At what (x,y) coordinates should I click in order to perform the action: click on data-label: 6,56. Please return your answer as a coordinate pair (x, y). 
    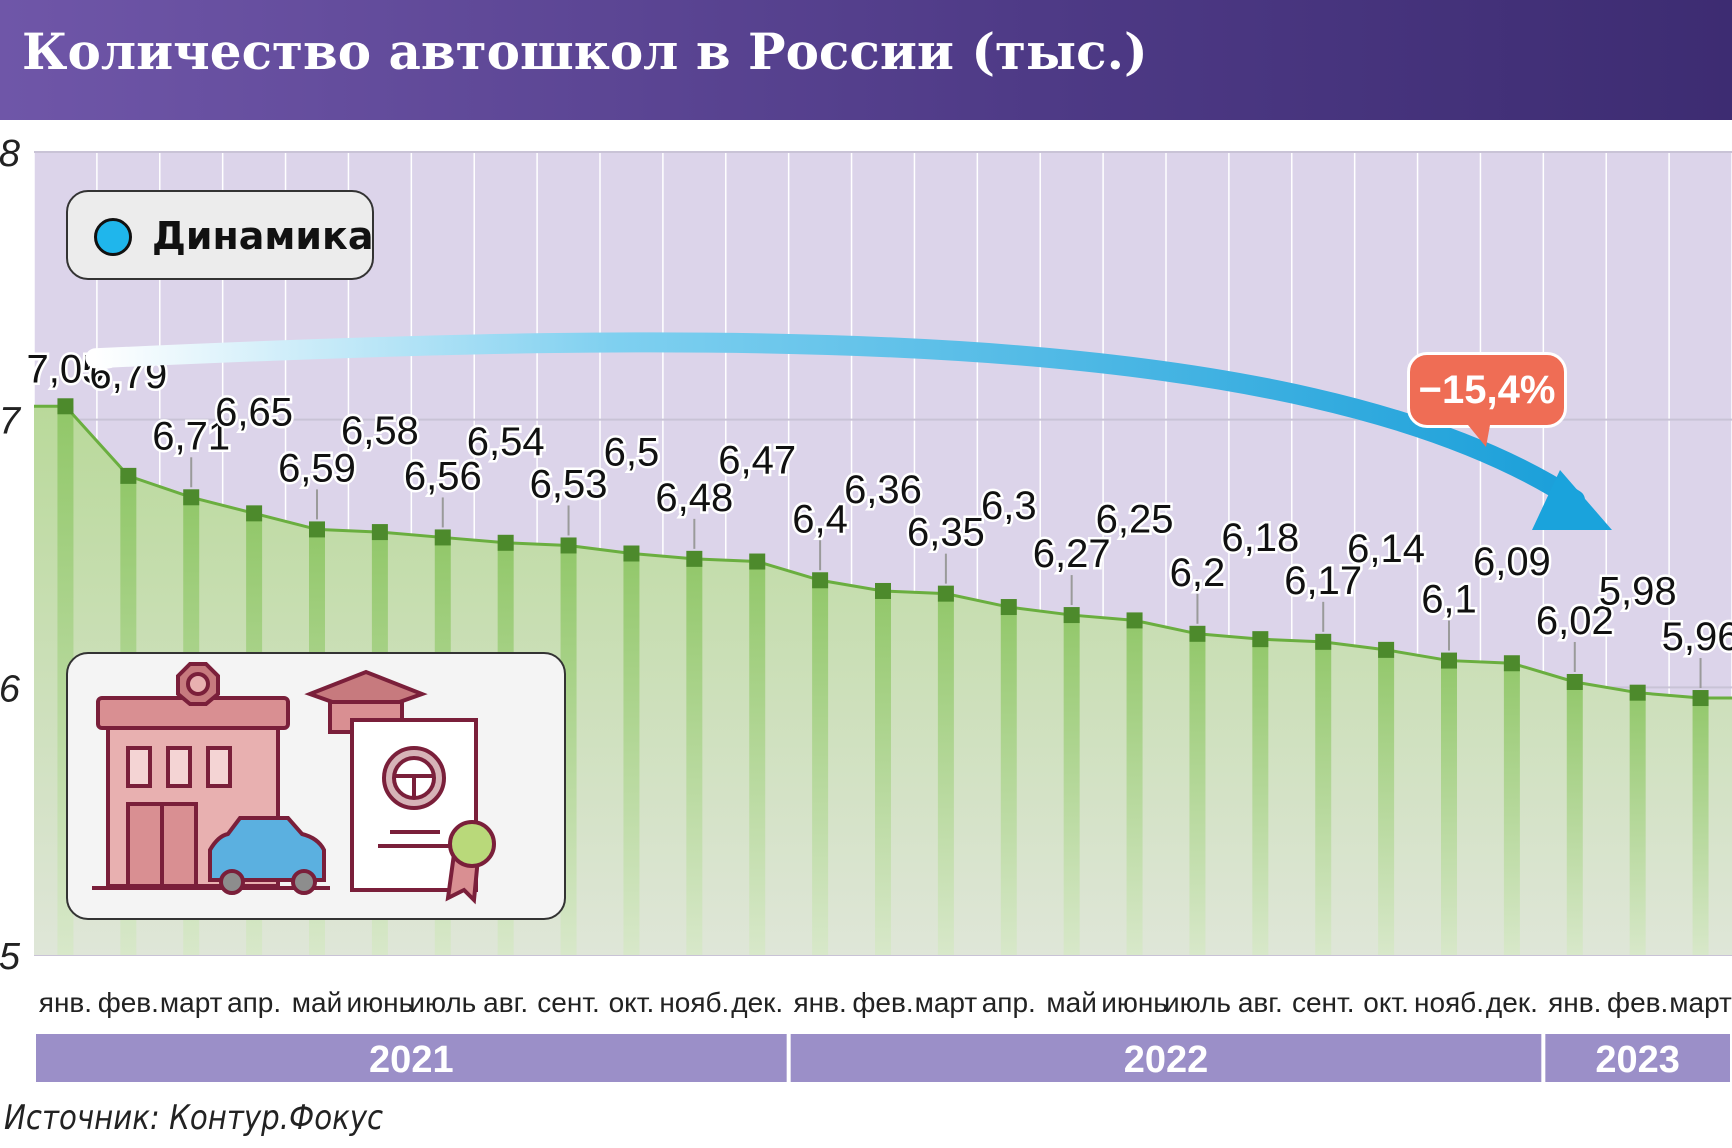
    Looking at the image, I should click on (443, 476).